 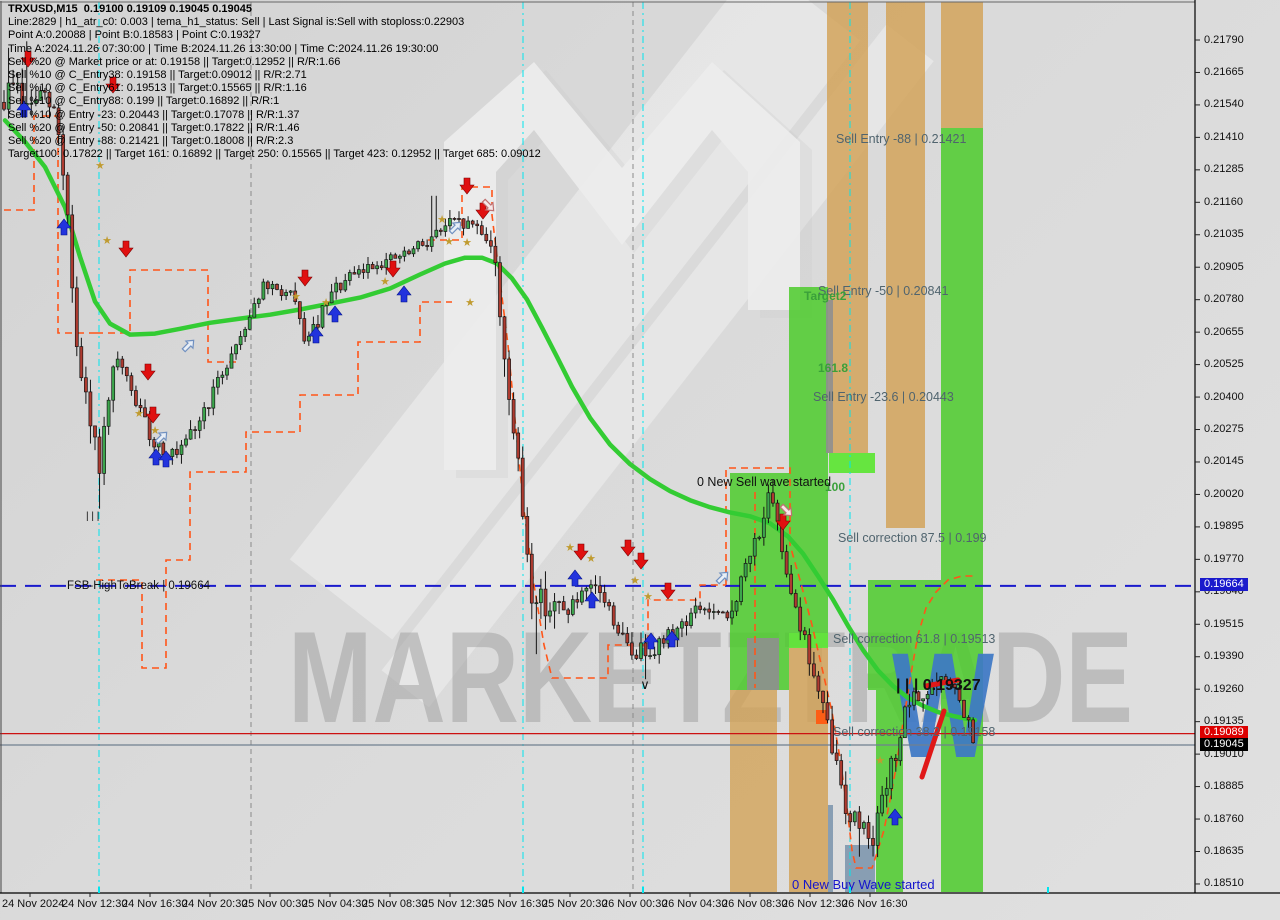 What do you see at coordinates (1224, 883) in the screenshot?
I see `price-tick-label: 0.18510` at bounding box center [1224, 883].